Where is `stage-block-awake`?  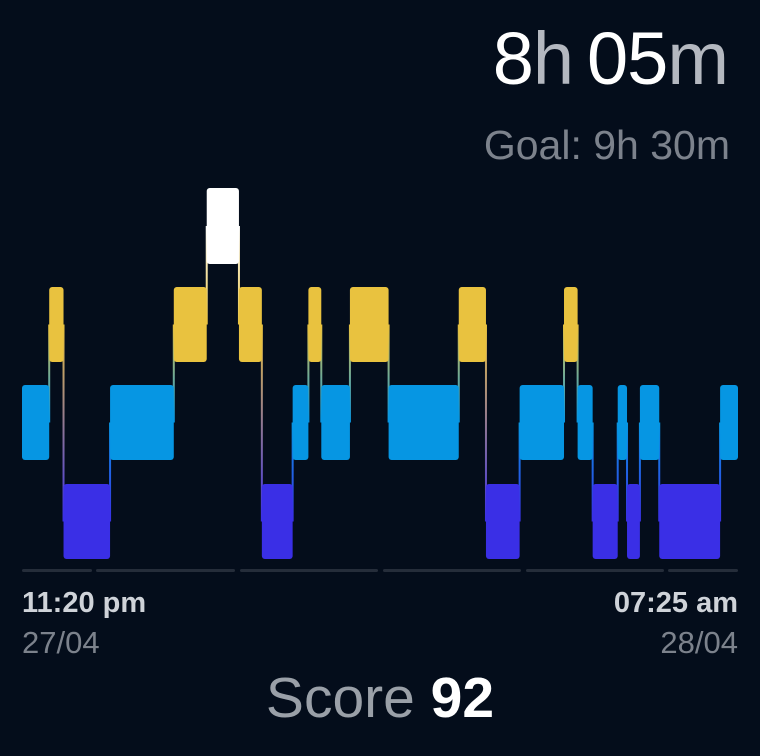
stage-block-awake is located at coordinates (223, 226).